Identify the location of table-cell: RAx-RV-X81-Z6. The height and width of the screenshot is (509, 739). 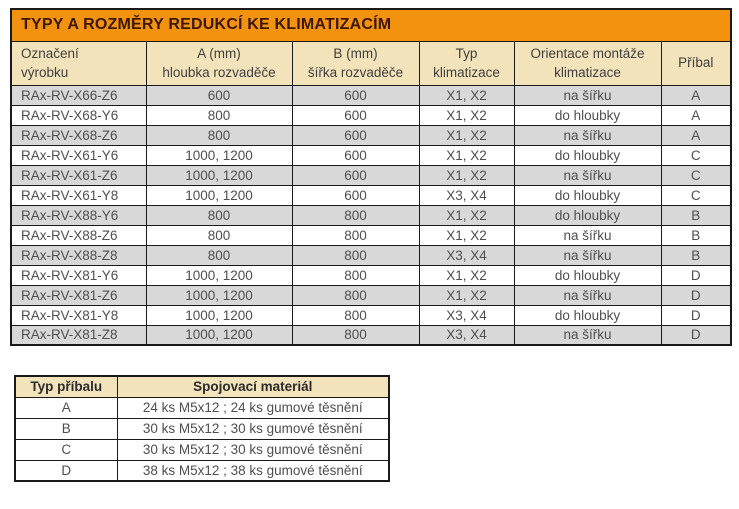
(78, 295).